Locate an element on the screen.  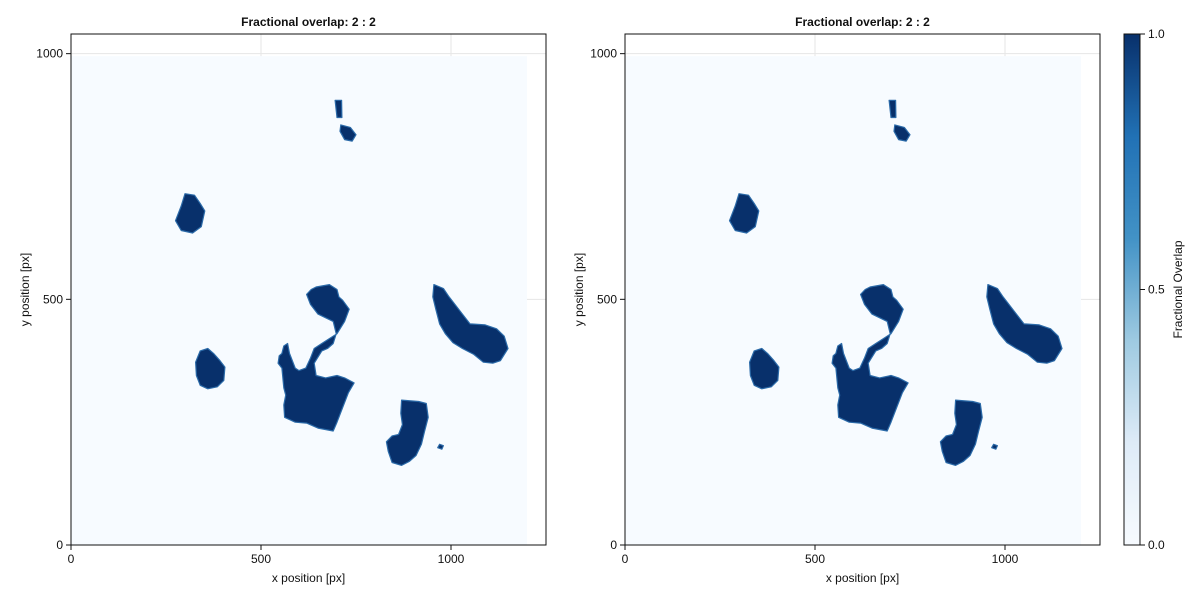
colorbar-tick-label: 0.0 is located at coordinates (1156, 545).